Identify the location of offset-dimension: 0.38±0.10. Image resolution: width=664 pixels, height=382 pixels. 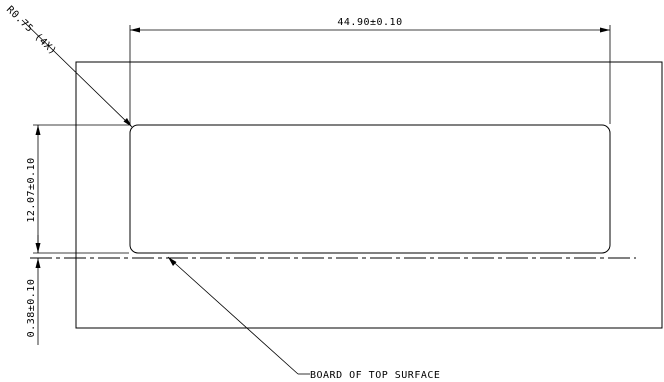
(77, 290).